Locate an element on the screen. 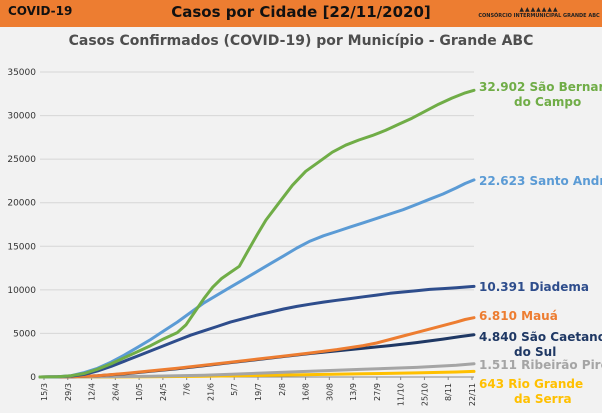 Image resolution: width=602 pixels, height=413 pixels. logo-text: Consórcio Intermunicipal Grande ABC is located at coordinates (539, 16).